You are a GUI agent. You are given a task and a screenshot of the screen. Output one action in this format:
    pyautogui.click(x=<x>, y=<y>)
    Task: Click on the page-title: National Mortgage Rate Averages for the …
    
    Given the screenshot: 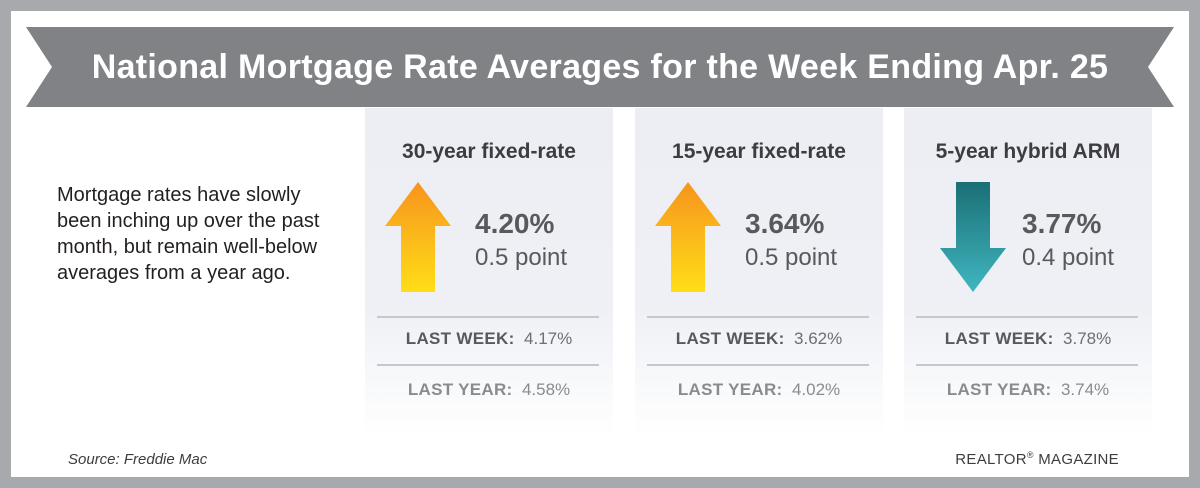 What is the action you would take?
    pyautogui.click(x=600, y=67)
    